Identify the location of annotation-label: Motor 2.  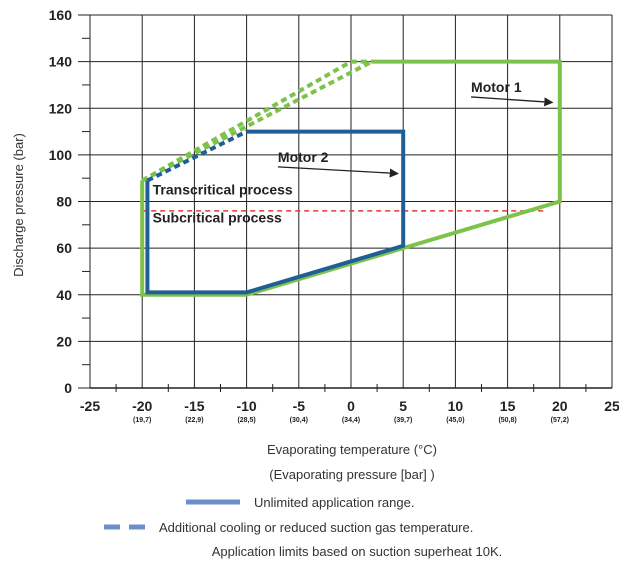
(303, 157).